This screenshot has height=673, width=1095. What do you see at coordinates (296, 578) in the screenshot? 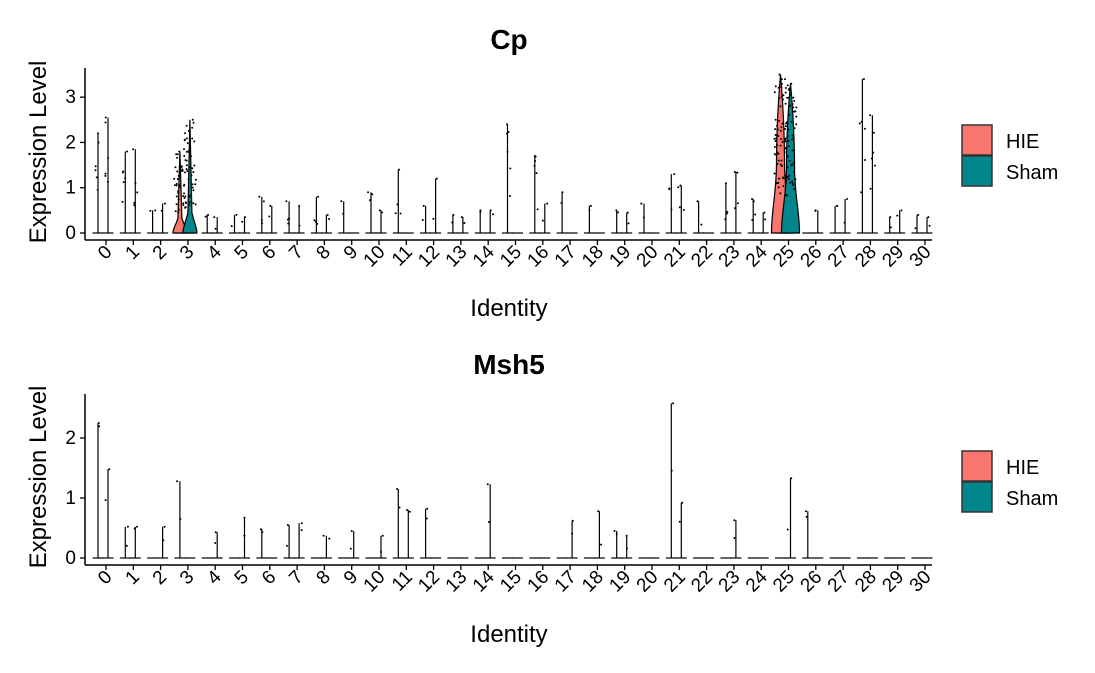
I see `x-tick-label: 7` at bounding box center [296, 578].